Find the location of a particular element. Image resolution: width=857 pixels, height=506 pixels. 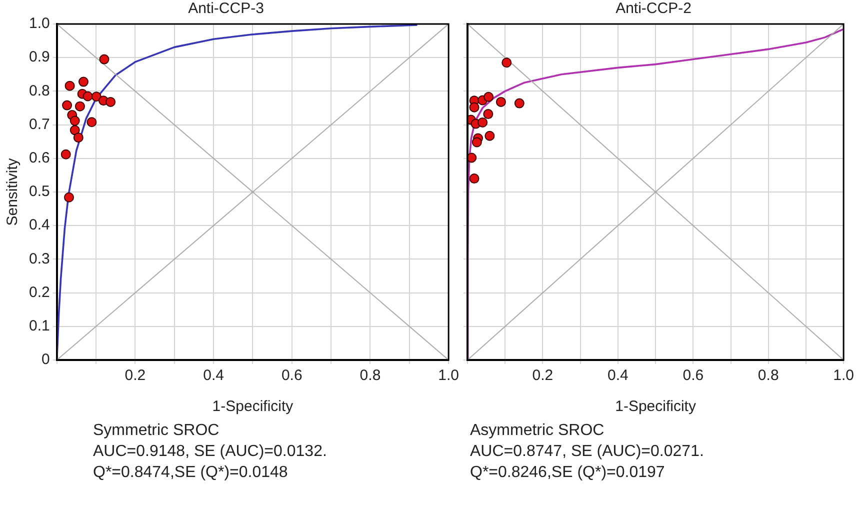

y-tick-label: 0.8 is located at coordinates (39, 91).